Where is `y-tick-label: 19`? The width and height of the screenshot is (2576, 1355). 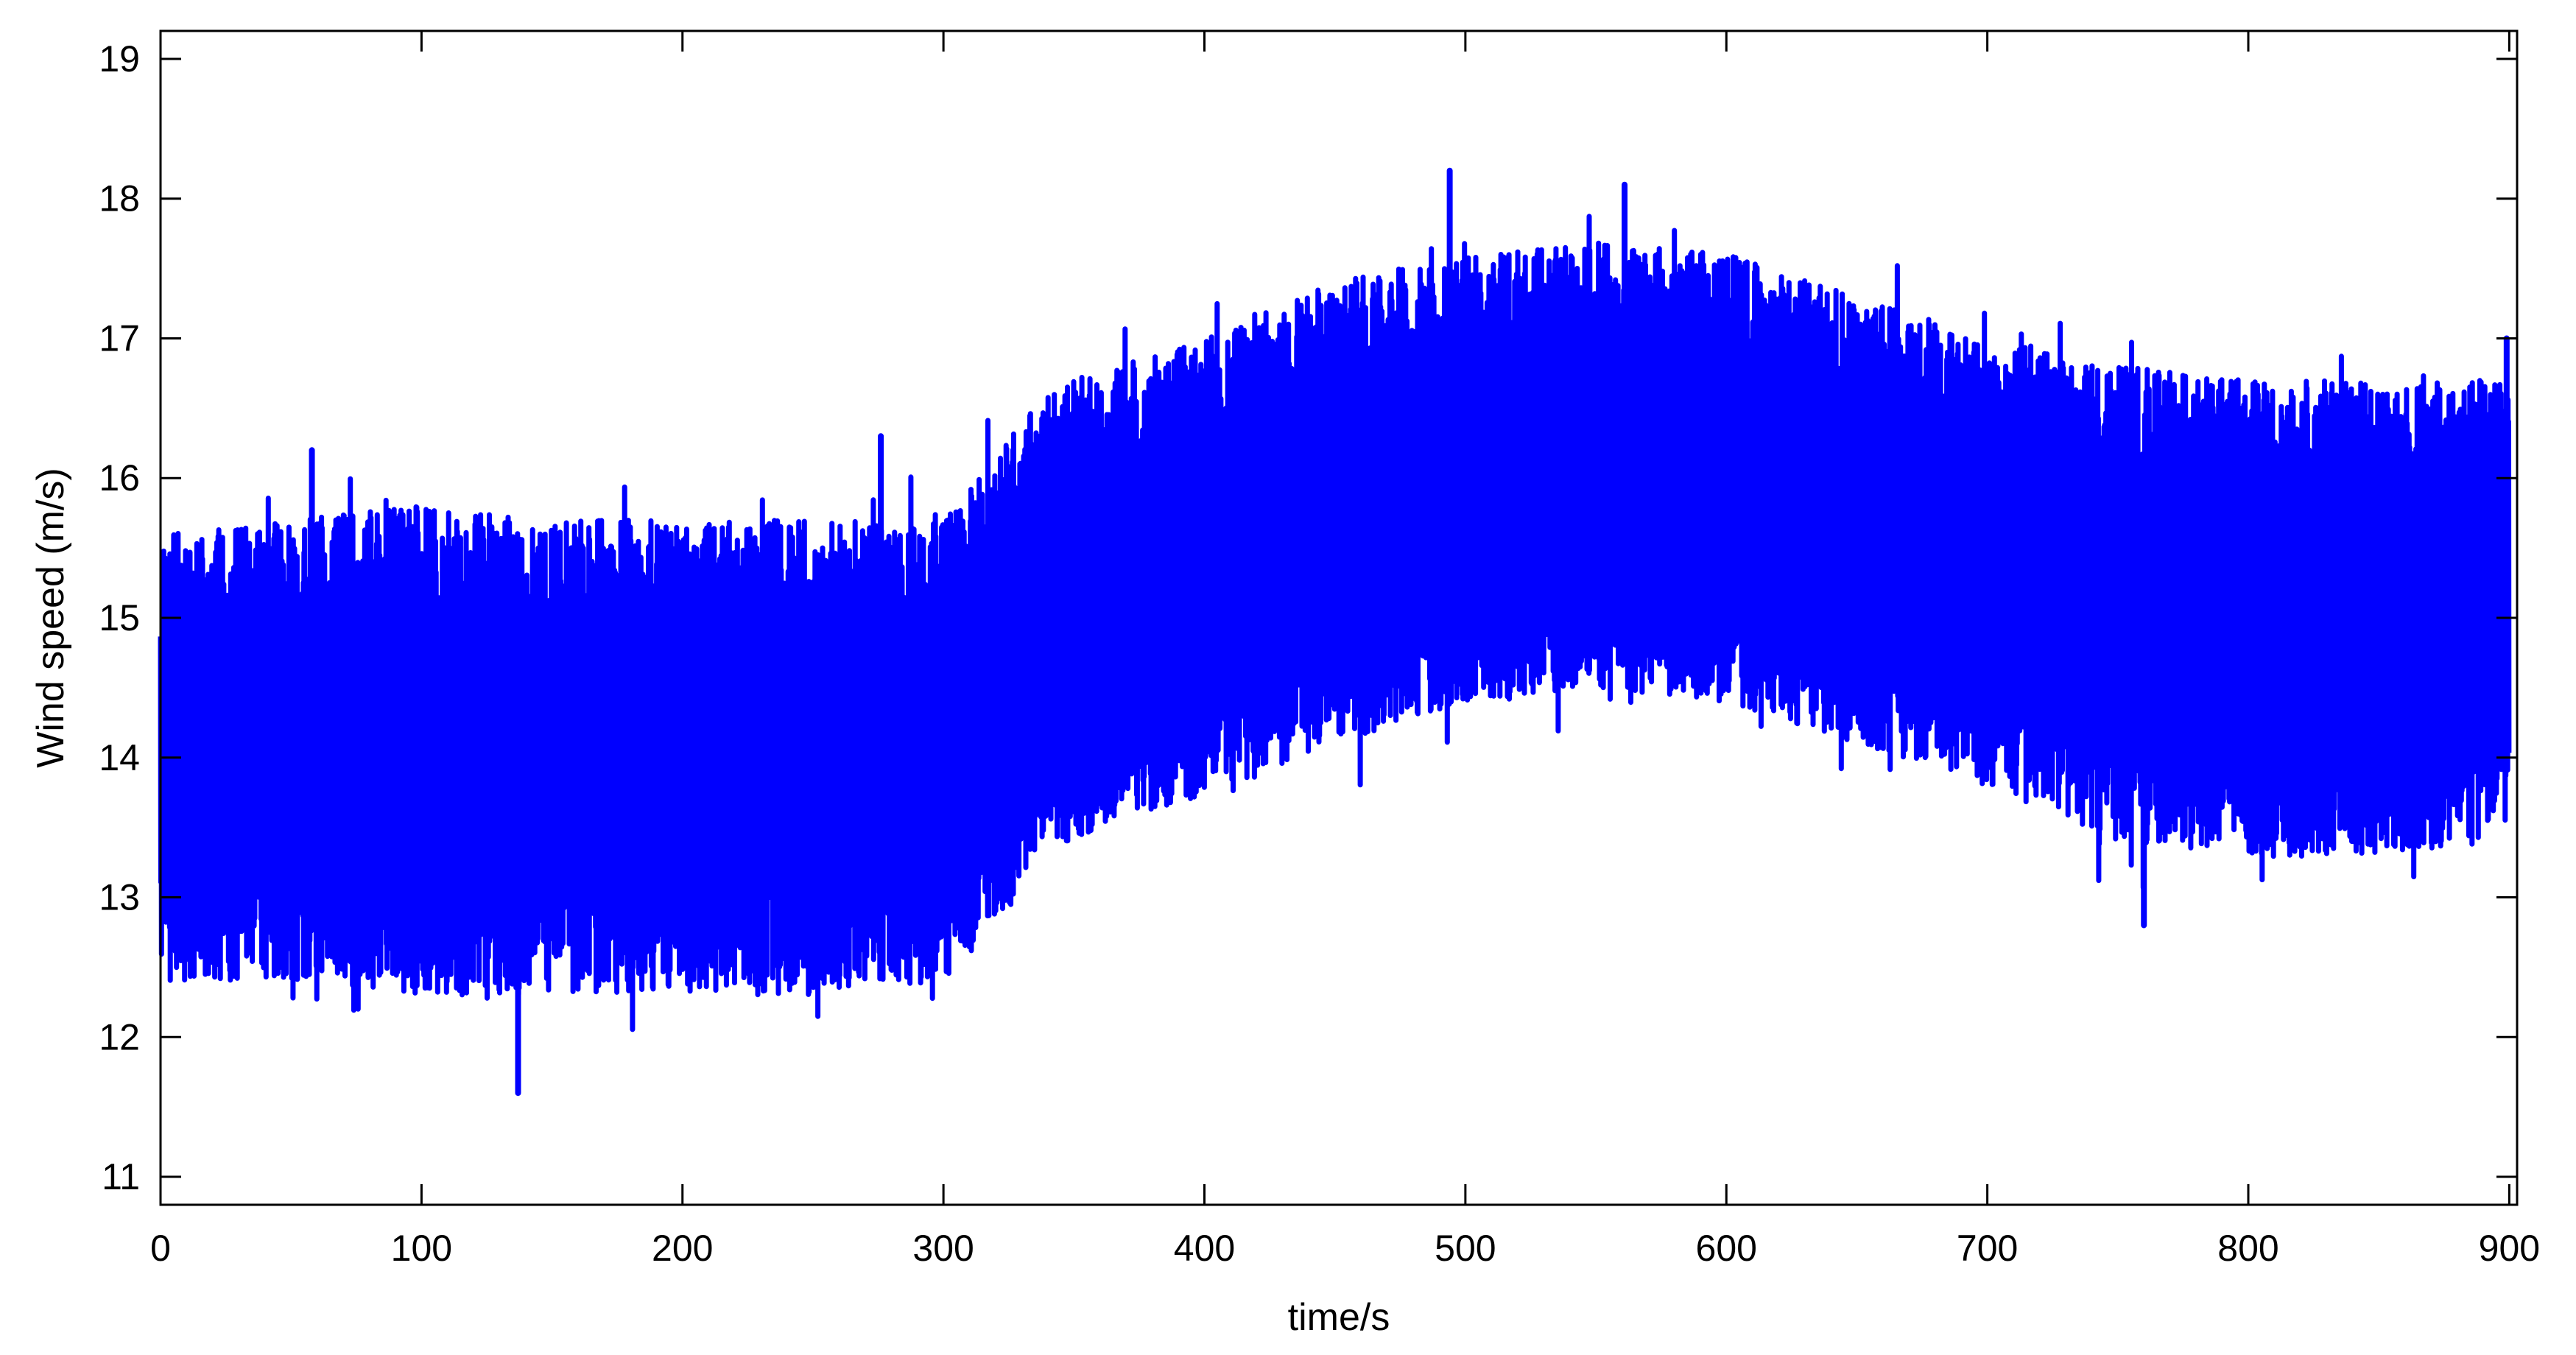 y-tick-label: 19 is located at coordinates (119, 59).